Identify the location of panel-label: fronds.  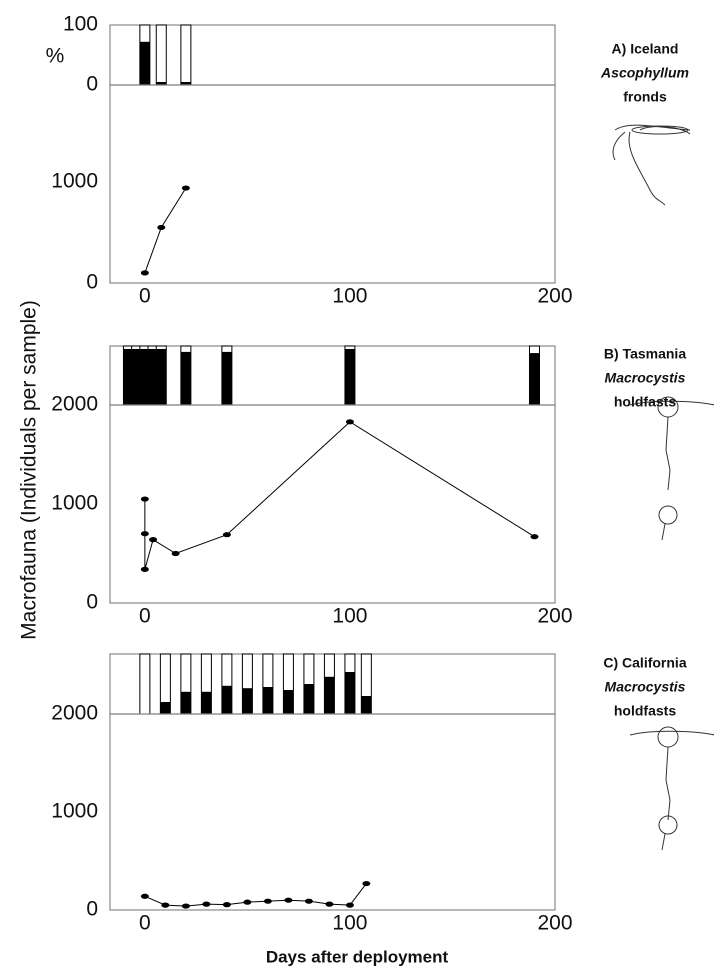
(645, 97).